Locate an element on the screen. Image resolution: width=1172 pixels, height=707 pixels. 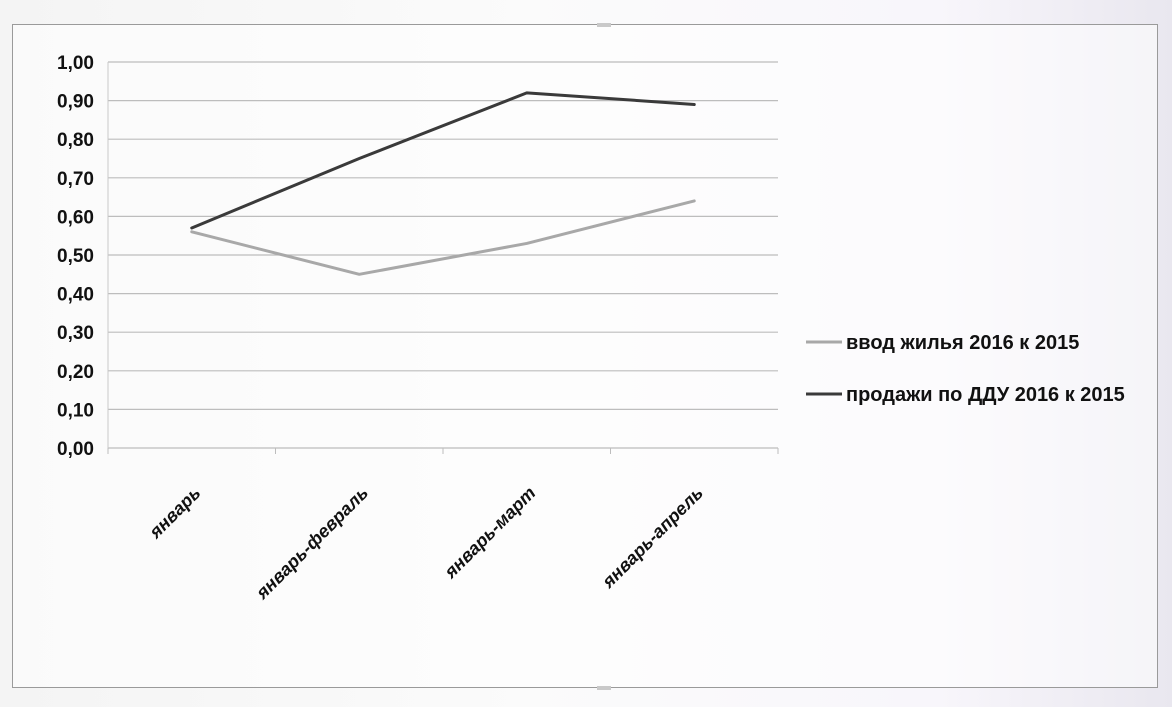
legend-label: ввод жилья 2016 к 2015 is located at coordinates (962, 343).